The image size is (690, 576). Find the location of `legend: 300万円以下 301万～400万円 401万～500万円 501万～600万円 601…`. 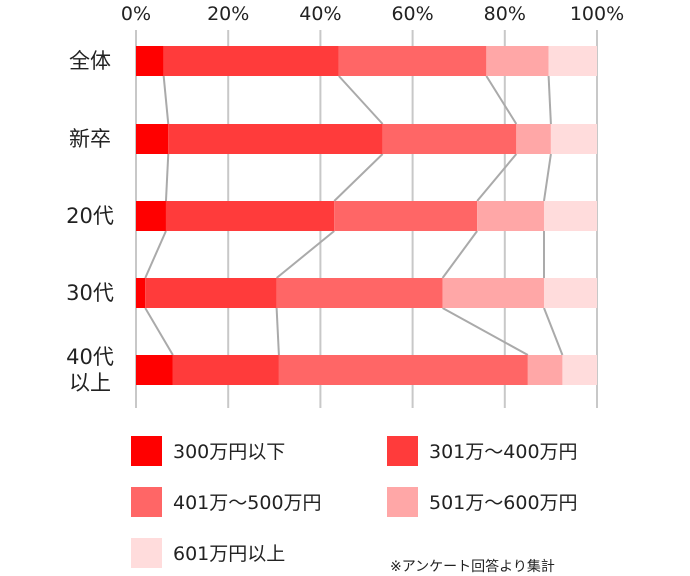

legend: 300万円以下 301万～400万円 401万～500万円 501万～600万円 601… is located at coordinates (354, 502).